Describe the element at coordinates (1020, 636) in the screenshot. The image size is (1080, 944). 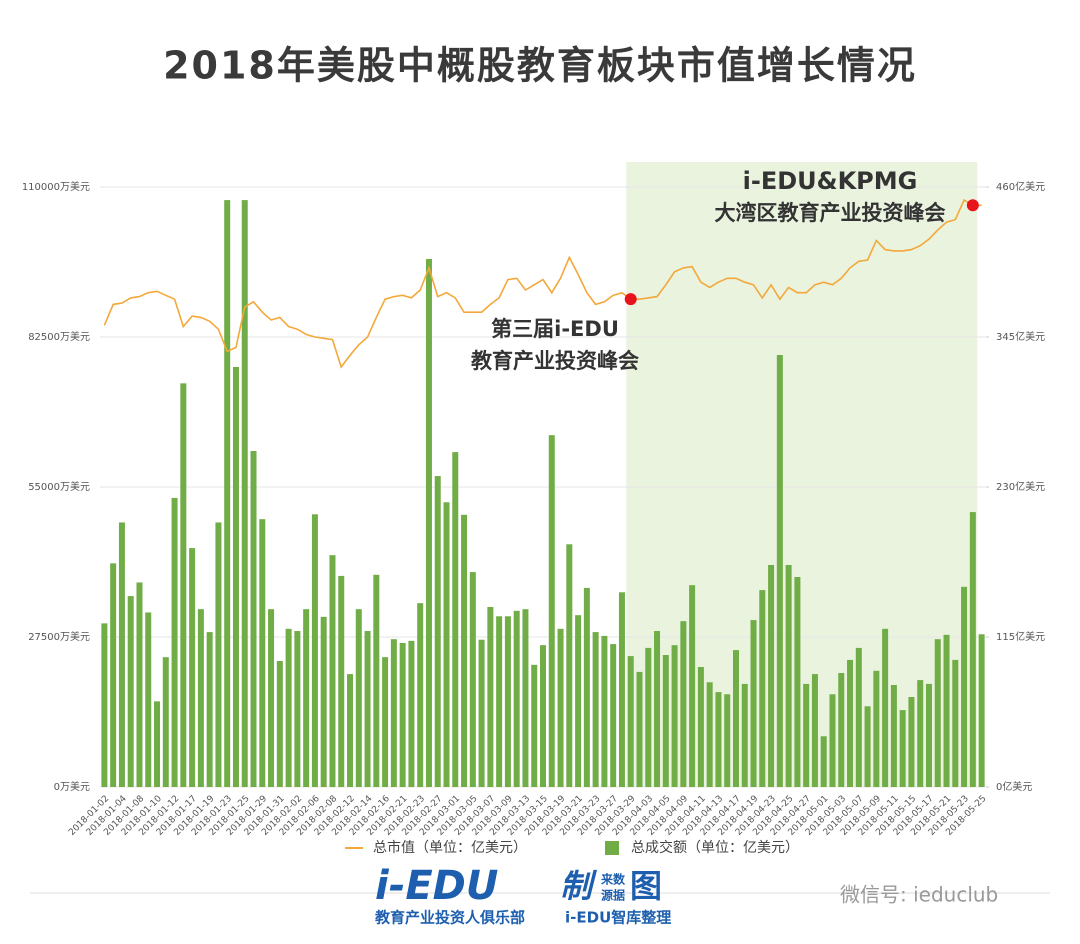
I see `y2-tick-label: 115亿美元` at that location.